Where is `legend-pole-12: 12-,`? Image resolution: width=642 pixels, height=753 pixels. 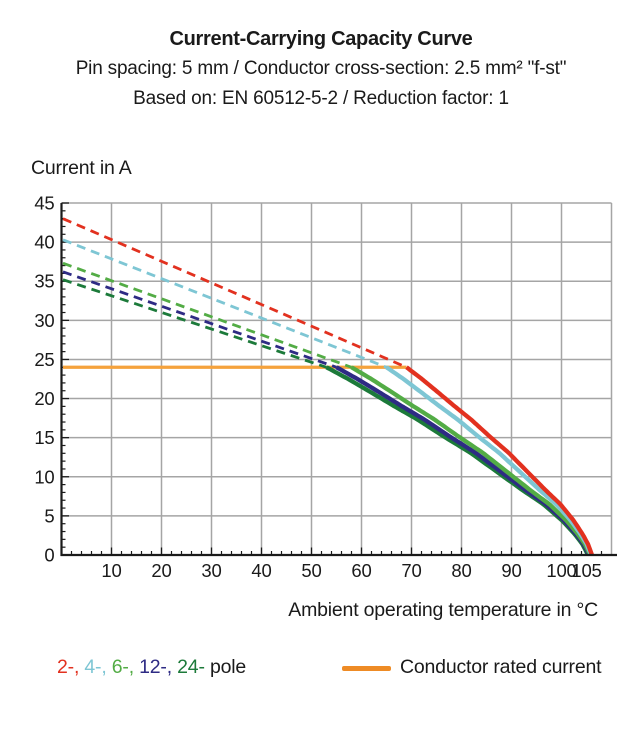 legend-pole-12: 12-, is located at coordinates (158, 667).